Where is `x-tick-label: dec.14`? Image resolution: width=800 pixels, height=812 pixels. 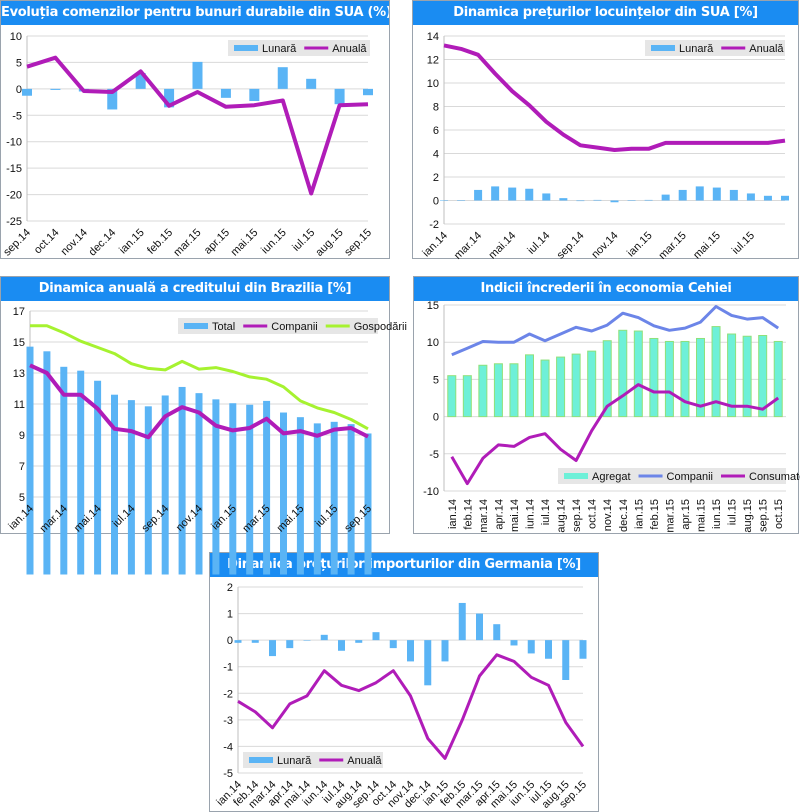 x-tick-label: dec.14 is located at coordinates (624, 515).